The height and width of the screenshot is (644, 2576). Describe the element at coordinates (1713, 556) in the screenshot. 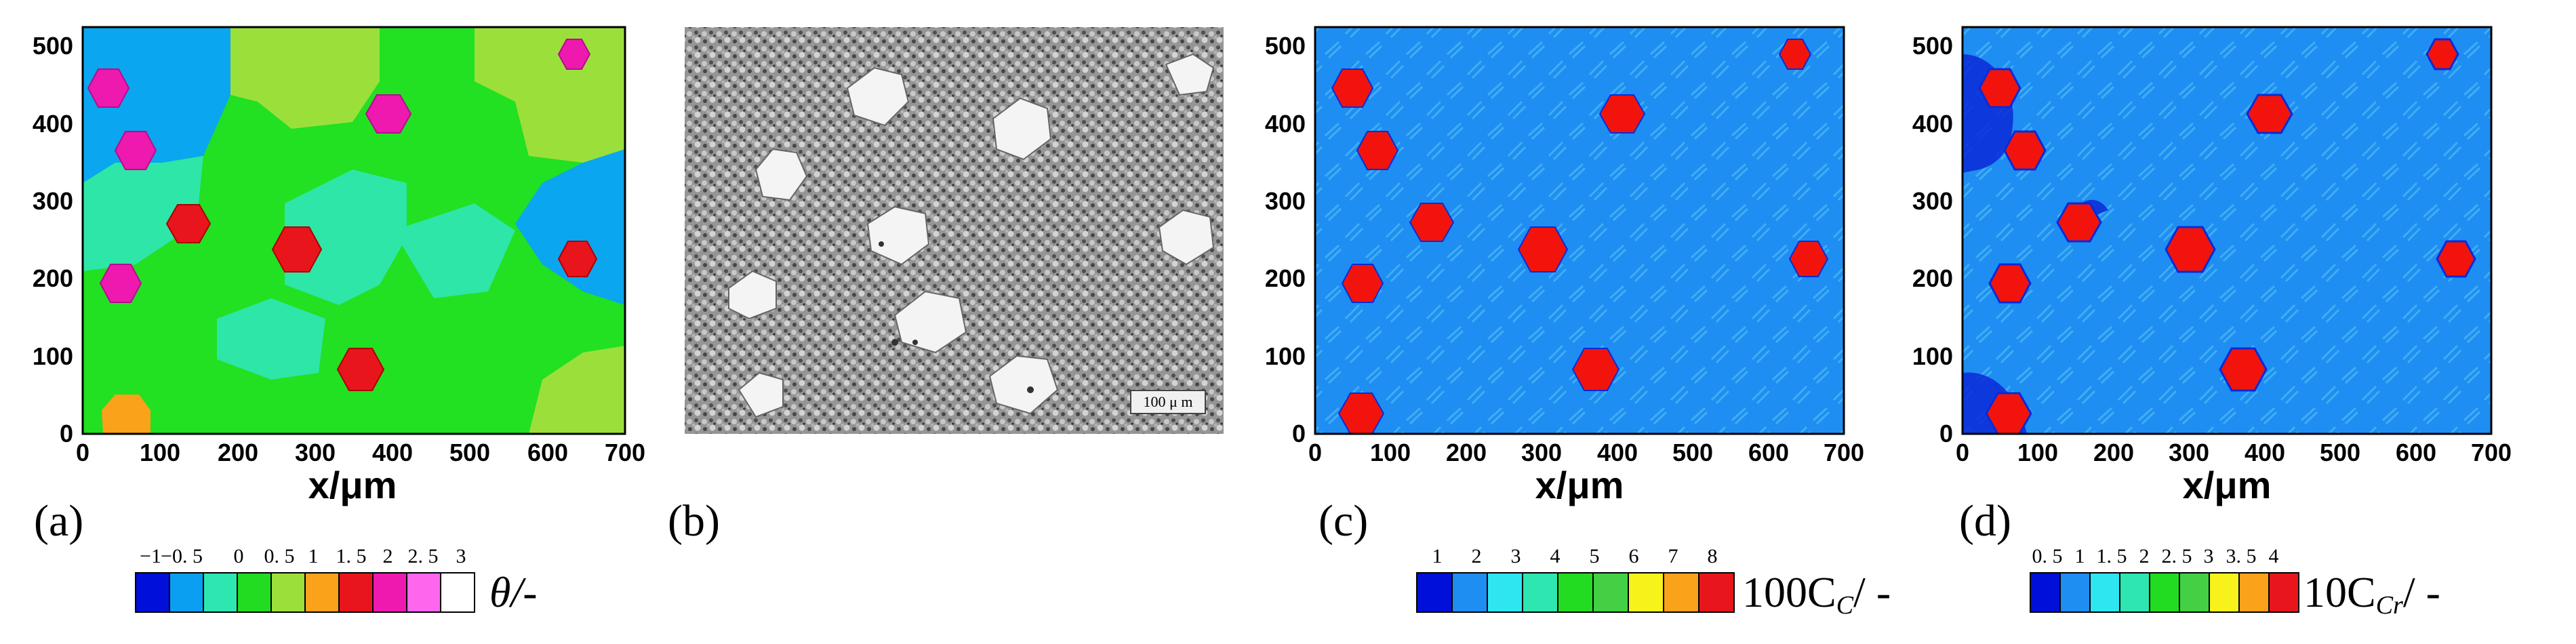

I see `colorbar-tick: 8` at that location.